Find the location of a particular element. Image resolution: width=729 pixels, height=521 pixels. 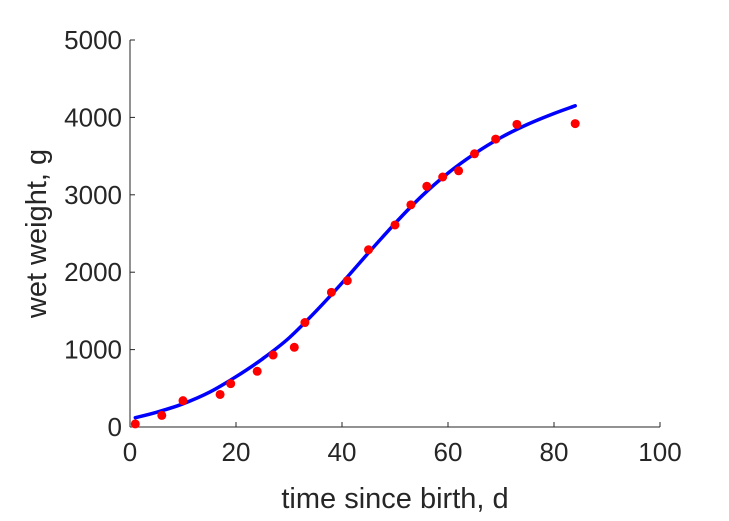

x-tick-label: 100 is located at coordinates (659, 452).